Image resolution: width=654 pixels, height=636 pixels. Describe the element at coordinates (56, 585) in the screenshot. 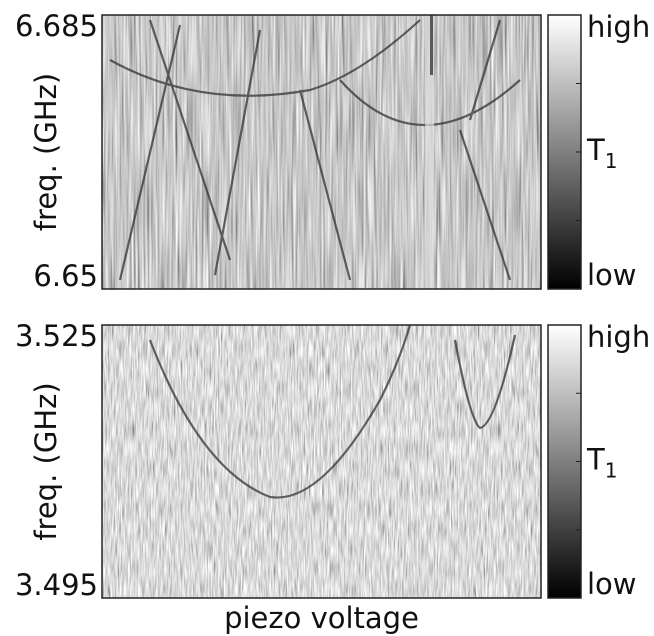

I see `y-tick-label: 3.495` at that location.